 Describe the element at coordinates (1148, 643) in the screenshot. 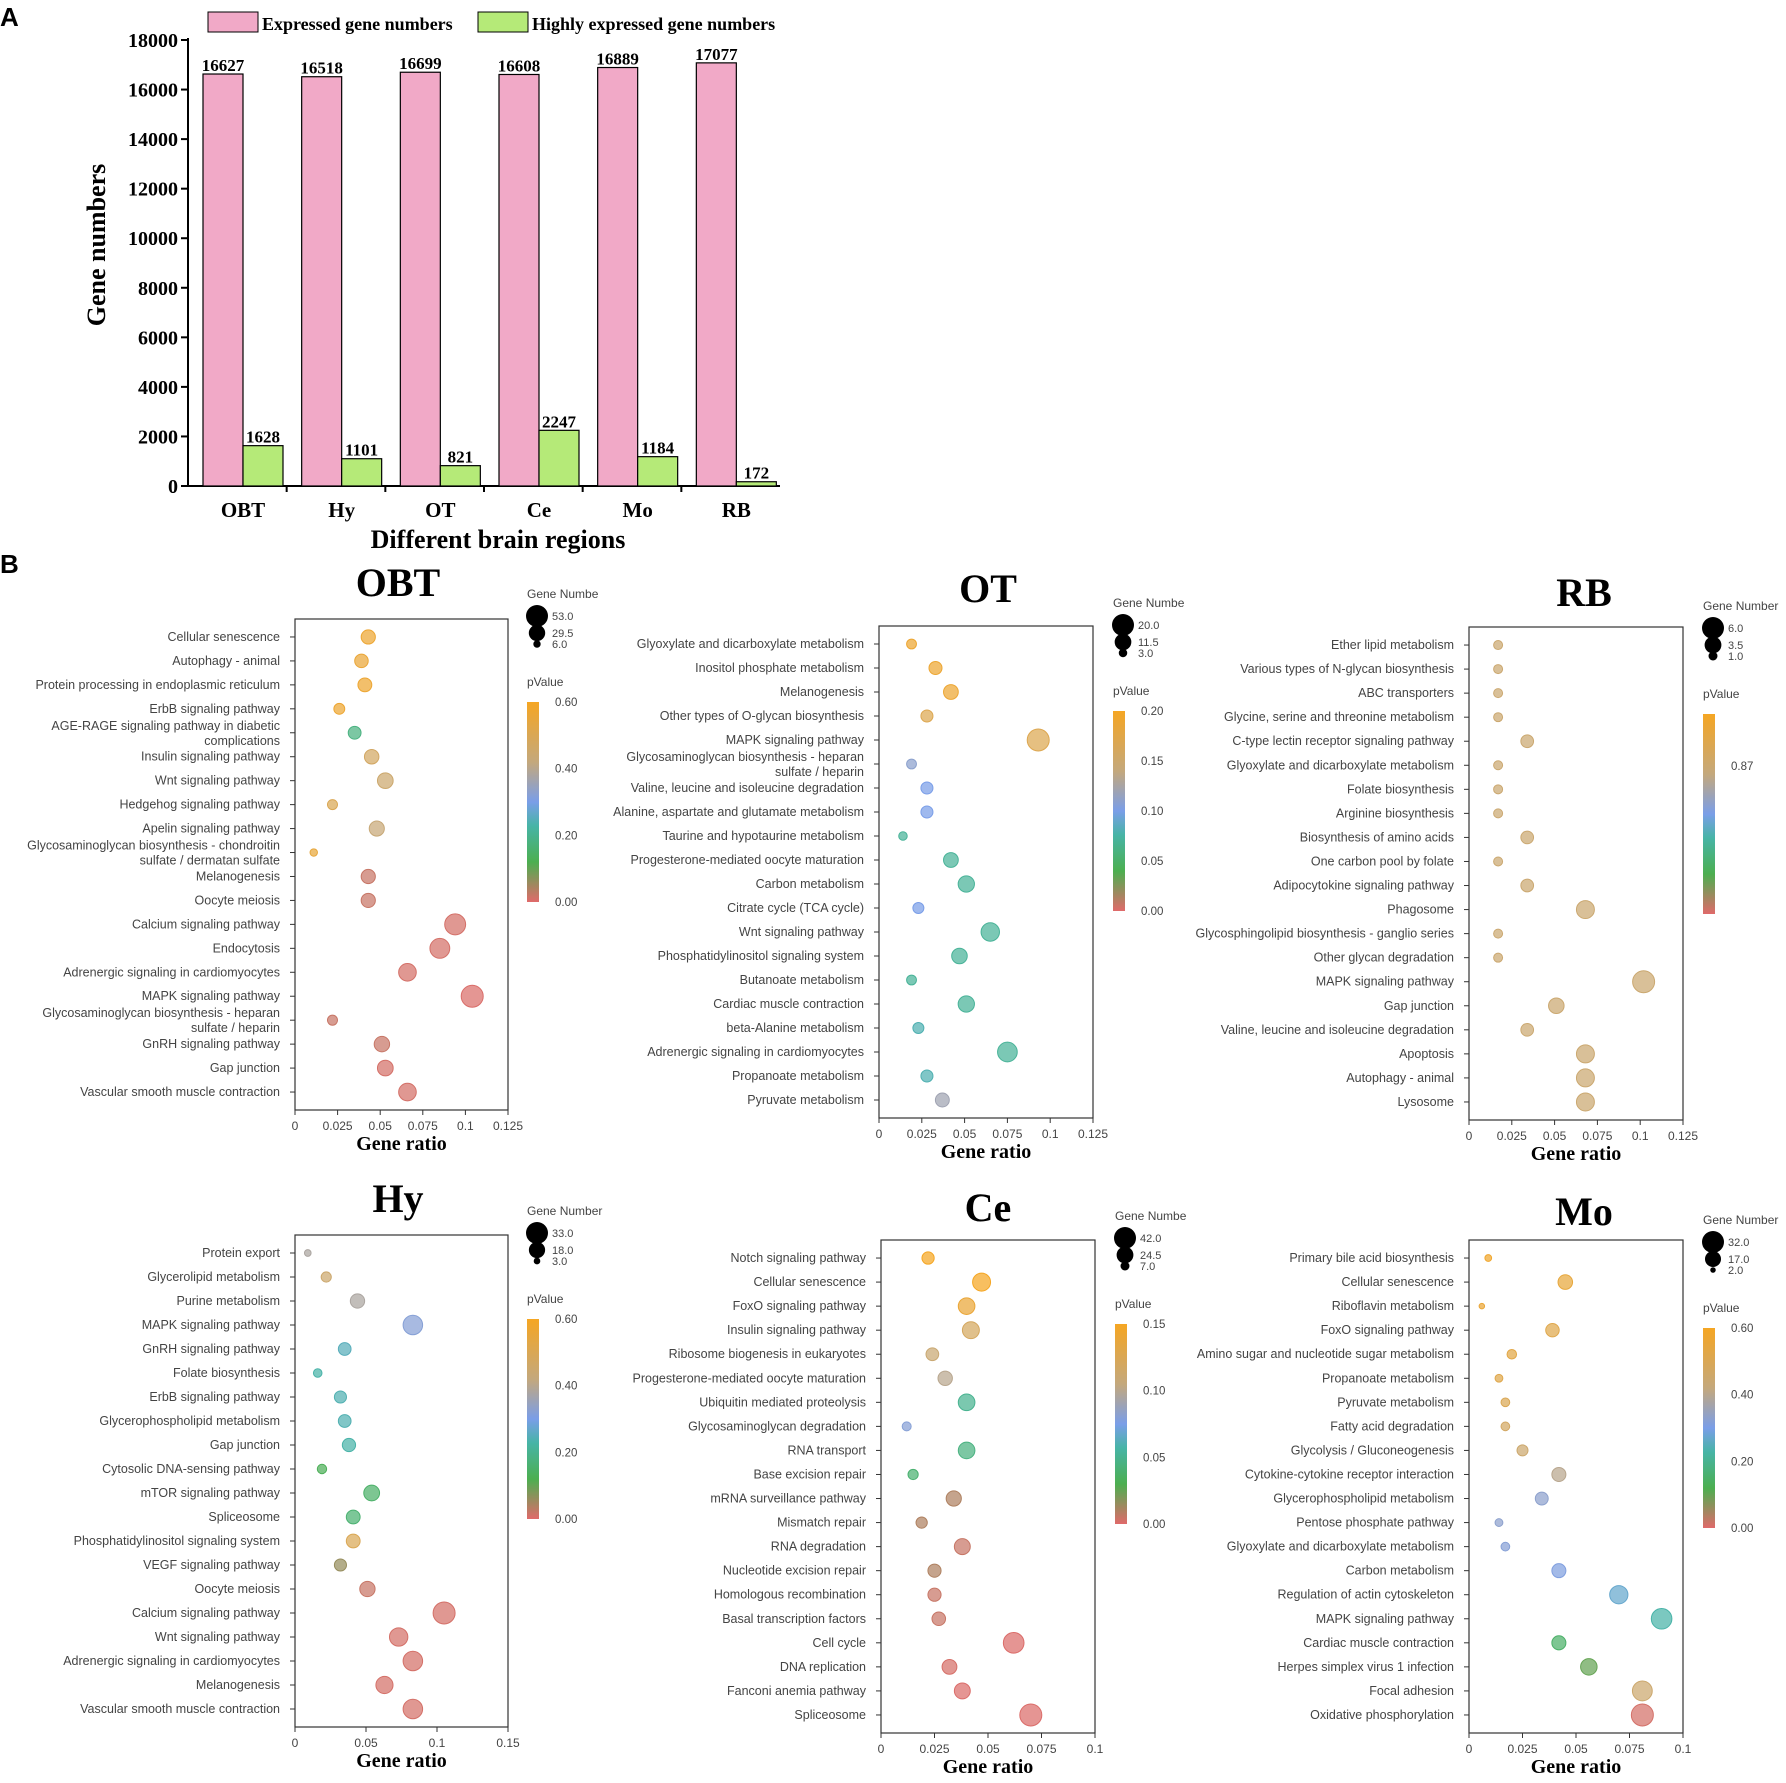

I see `size-legend-label: 11.5` at that location.